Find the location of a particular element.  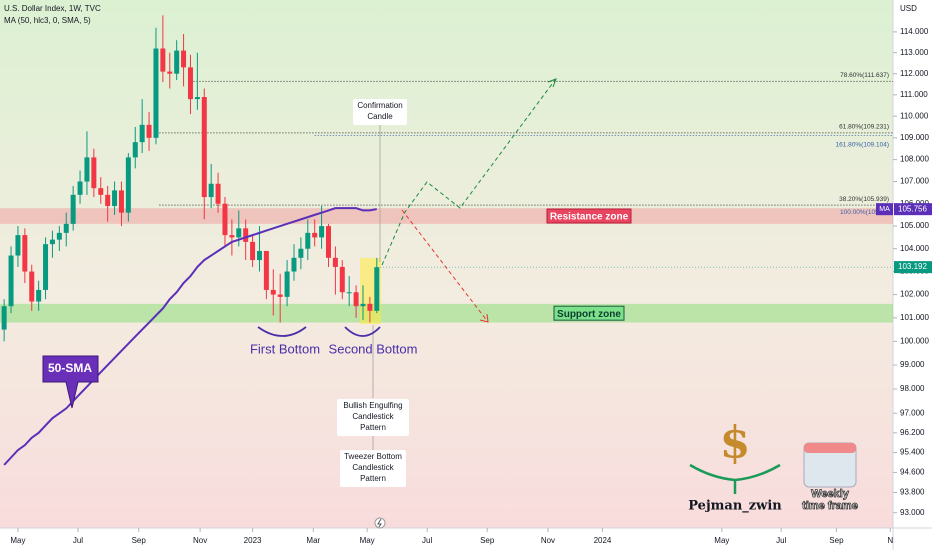

ma-tag is located at coordinates (913, 209).